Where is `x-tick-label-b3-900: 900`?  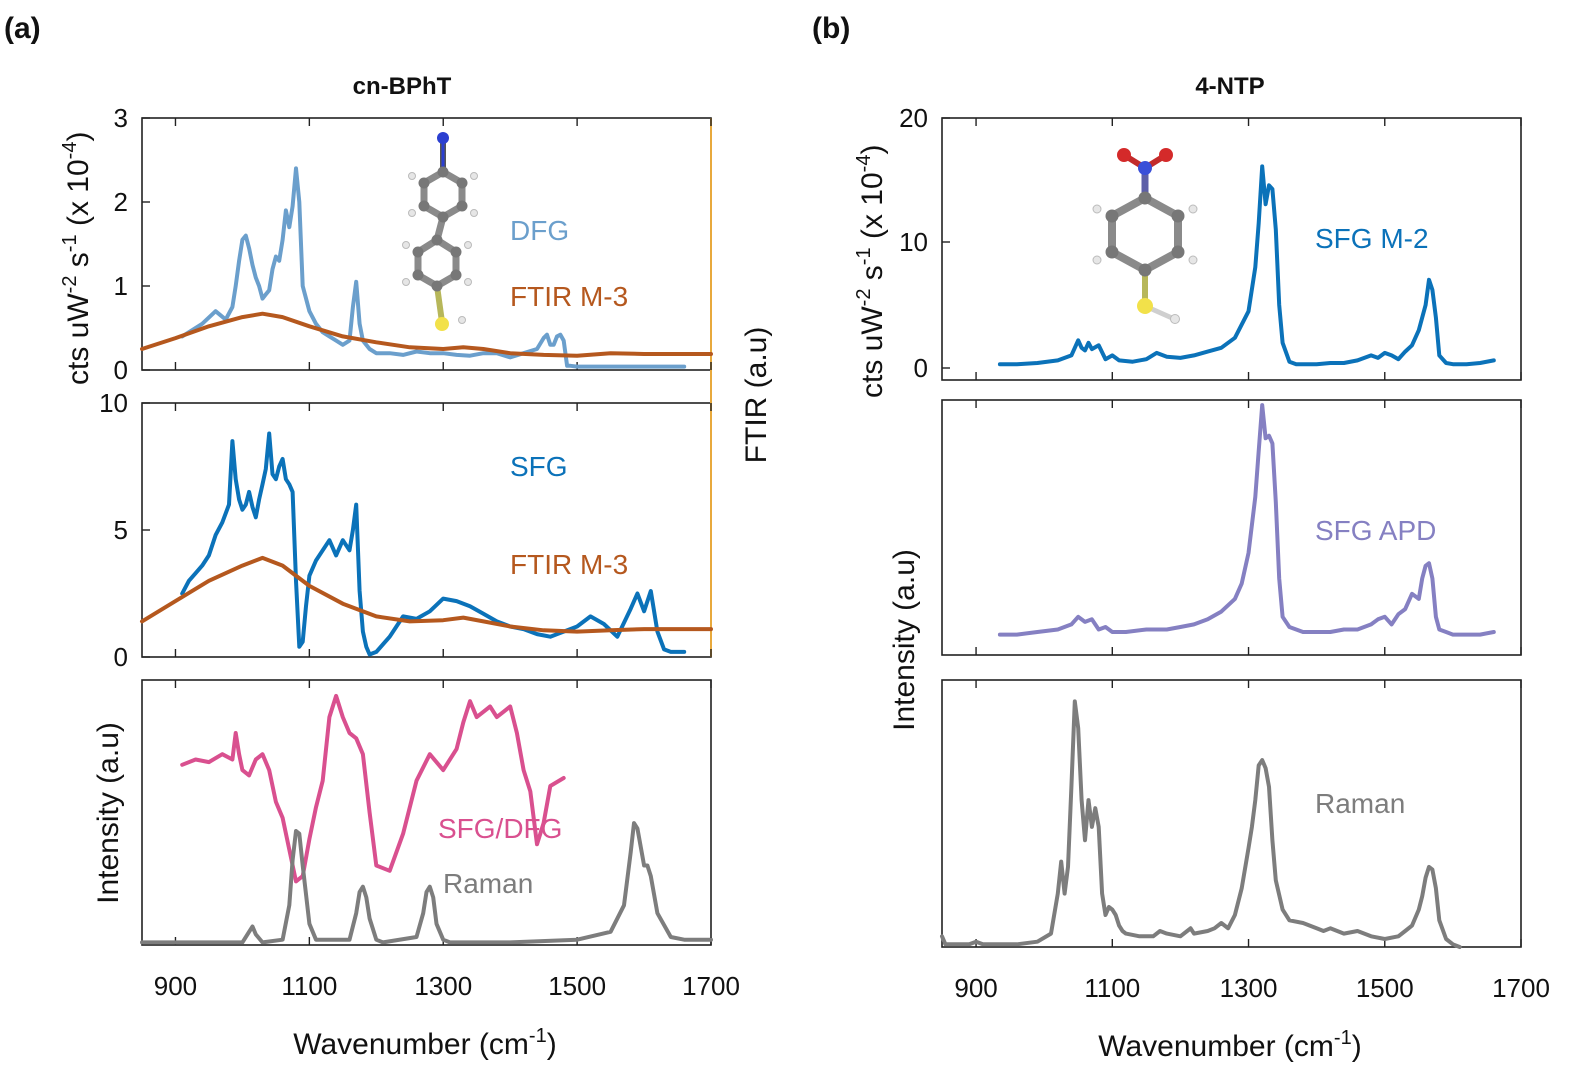 x-tick-label-b3-900: 900 is located at coordinates (975, 988).